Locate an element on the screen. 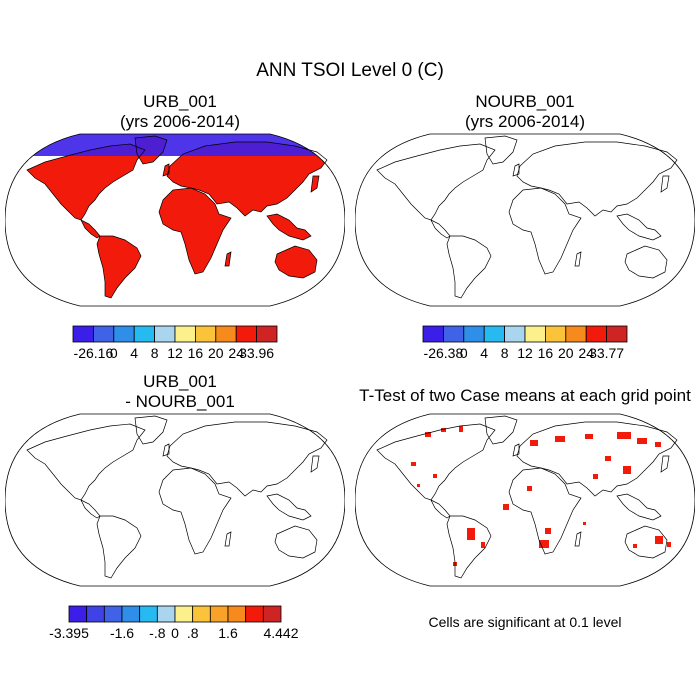 The height and width of the screenshot is (700, 700). panel-title-nourb: NOURB_001 (yrs 2006-2014) is located at coordinates (525, 112).